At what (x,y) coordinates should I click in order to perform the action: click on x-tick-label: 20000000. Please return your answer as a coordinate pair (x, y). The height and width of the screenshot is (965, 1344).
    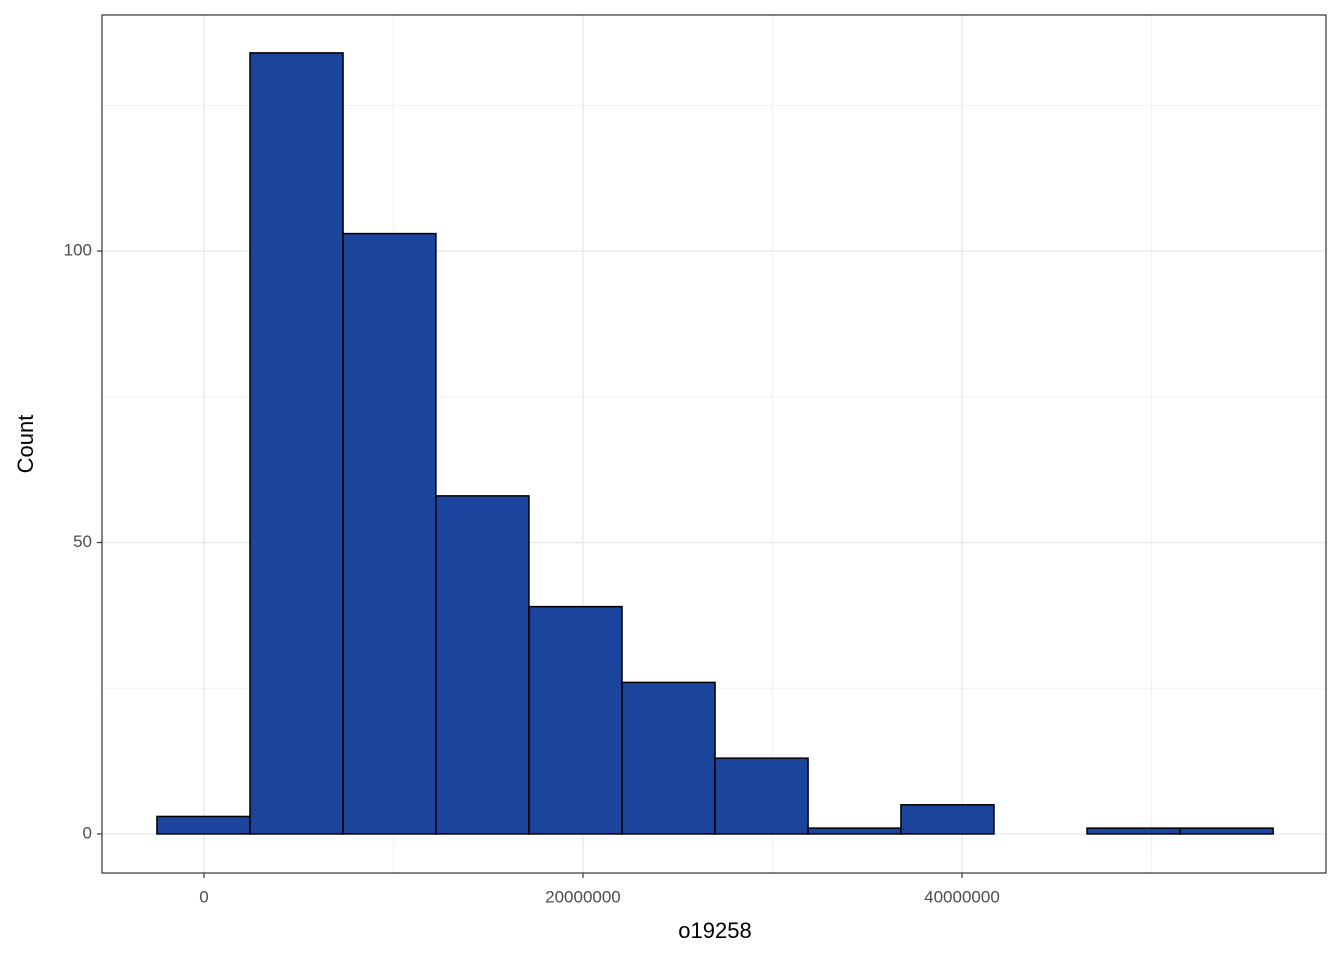
    Looking at the image, I should click on (583, 896).